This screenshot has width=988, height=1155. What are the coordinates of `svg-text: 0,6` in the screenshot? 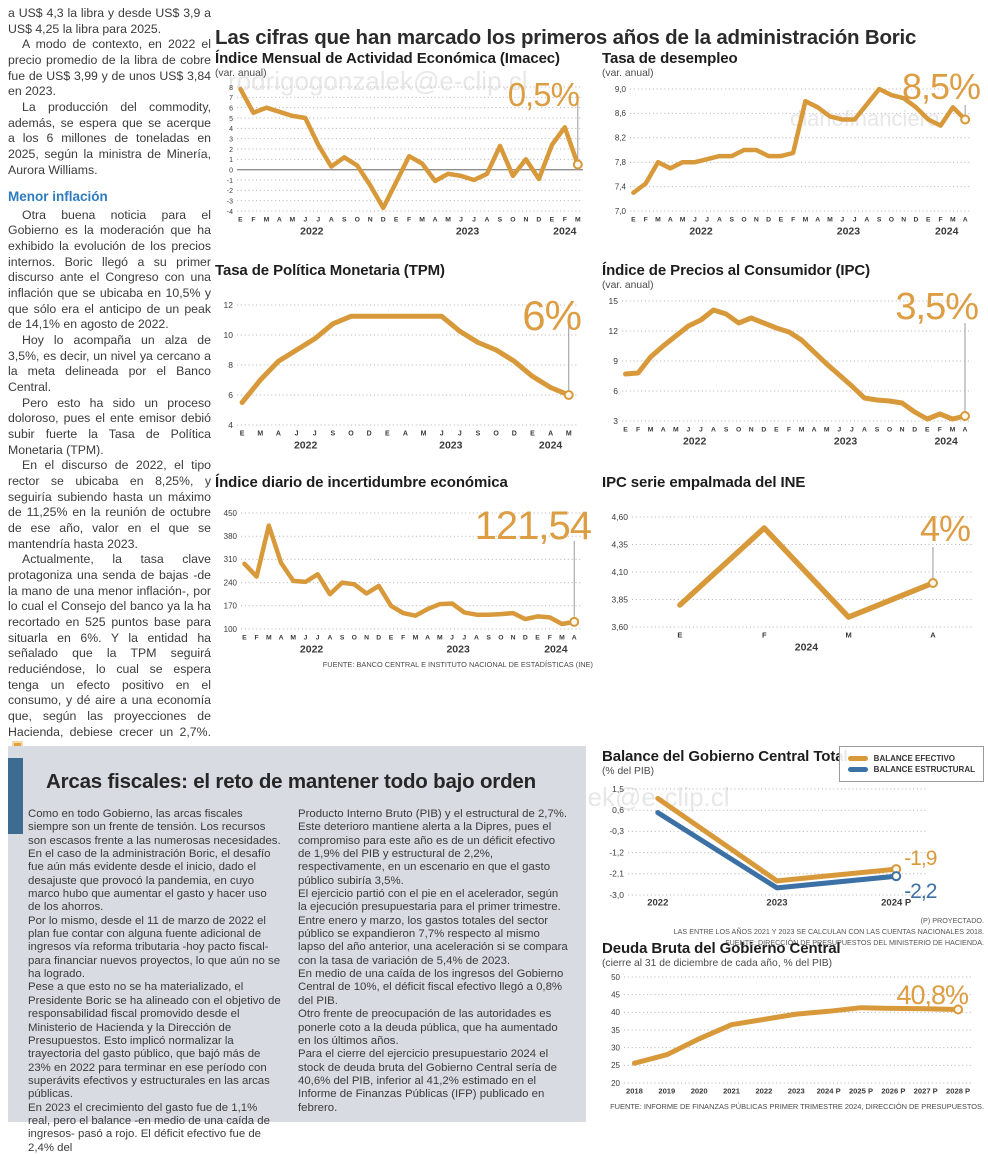 It's located at (618, 810).